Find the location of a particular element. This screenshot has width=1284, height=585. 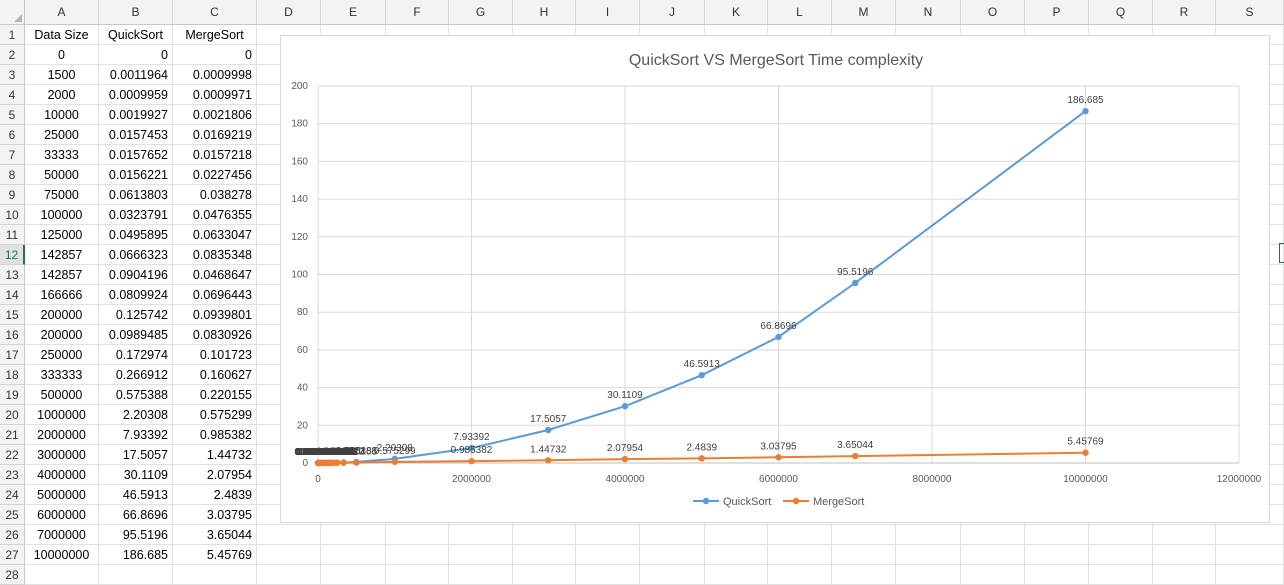

column-header-b: B is located at coordinates (136, 12).